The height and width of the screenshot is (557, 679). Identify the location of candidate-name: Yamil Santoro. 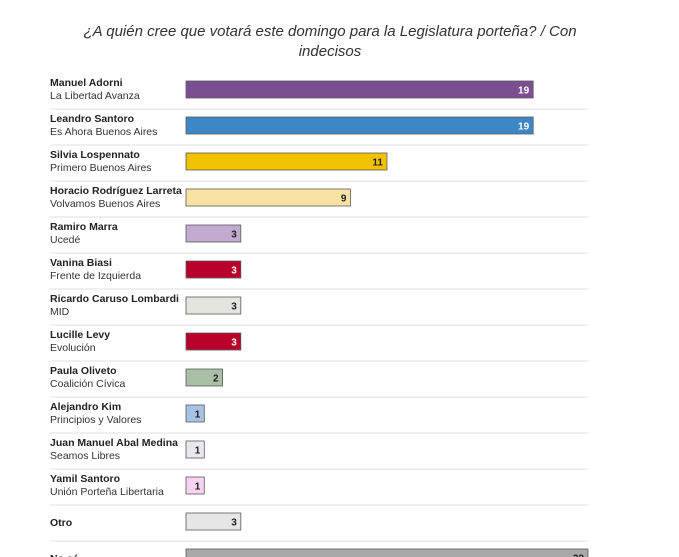
(85, 479).